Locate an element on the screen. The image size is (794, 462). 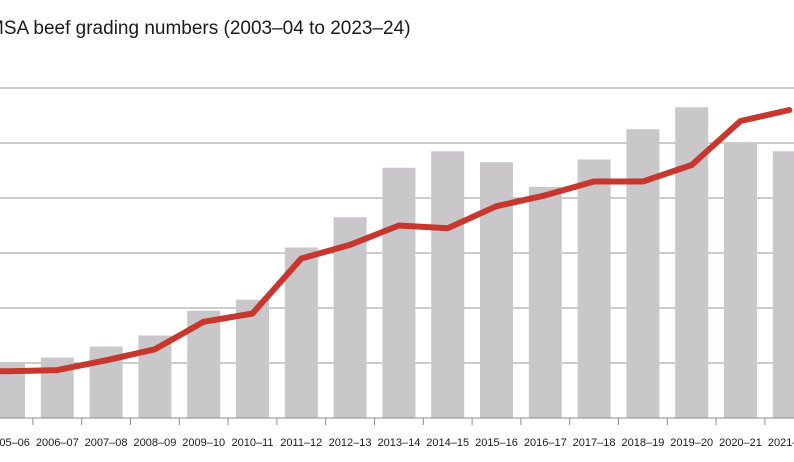
x-tick-label: 2016–17 is located at coordinates (545, 443).